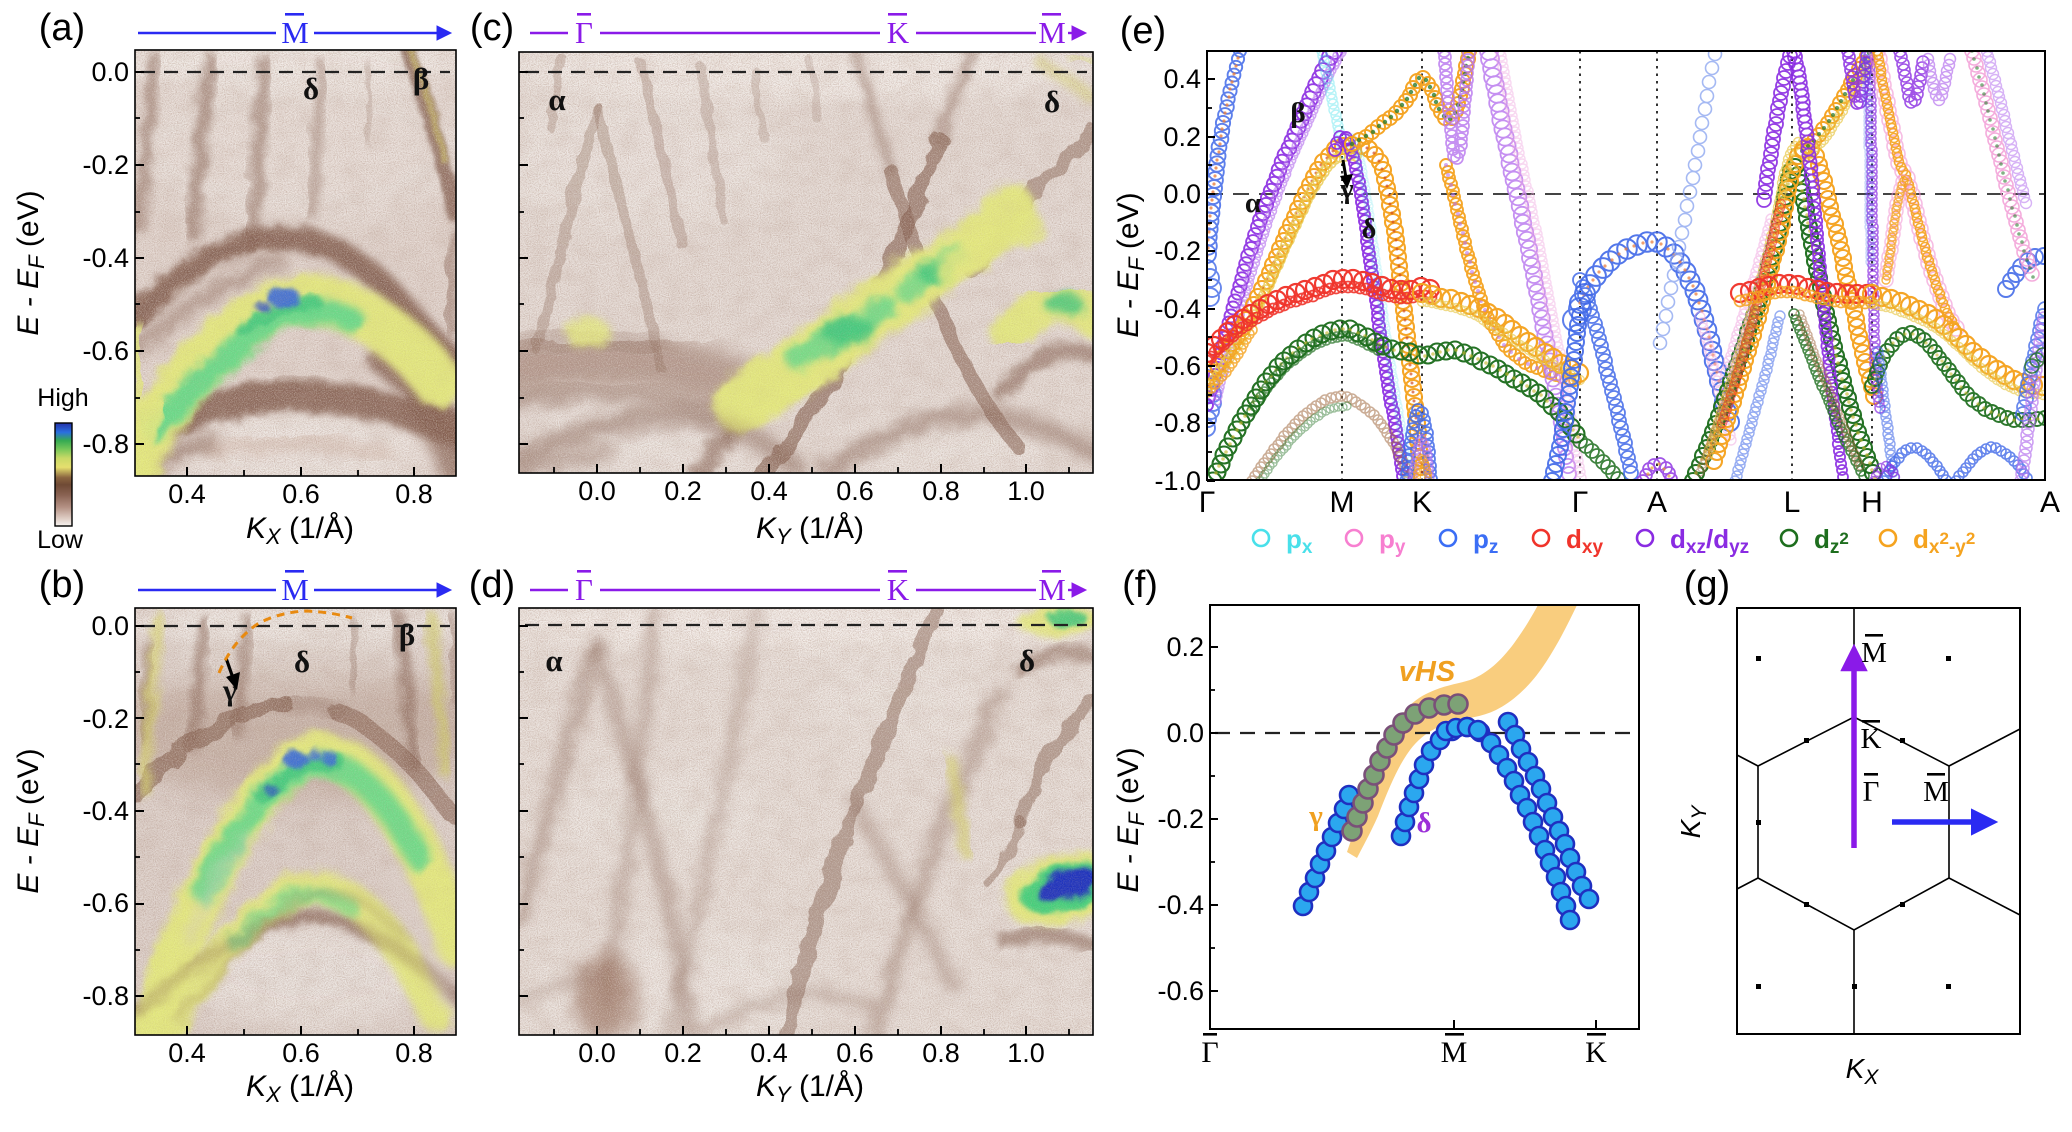  What do you see at coordinates (1130, 819) in the screenshot?
I see `svg-text: E - EF (eV)` at bounding box center [1130, 819].